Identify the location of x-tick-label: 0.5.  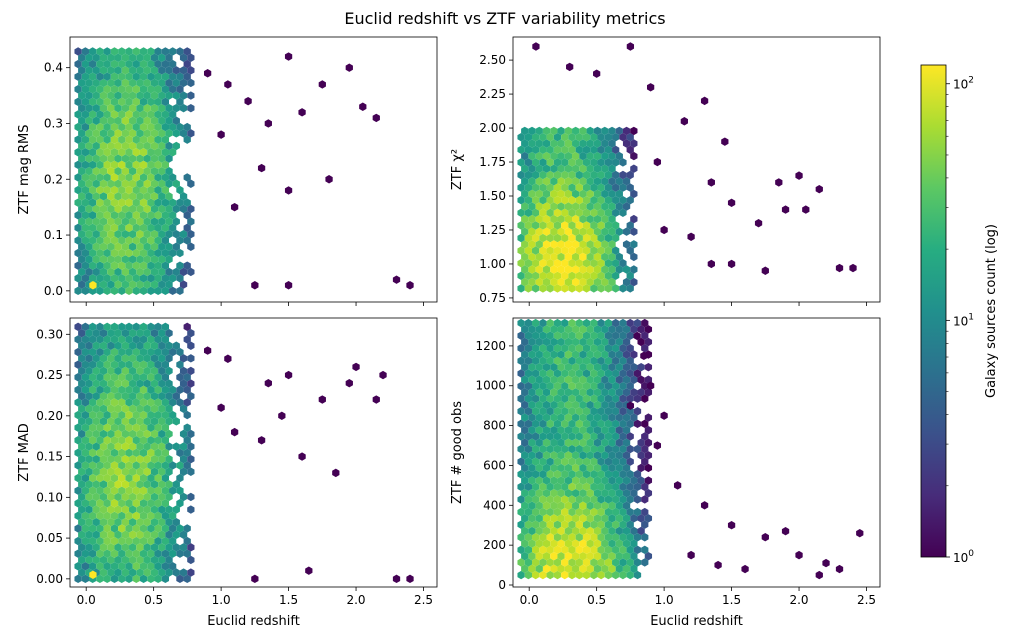
(153, 600).